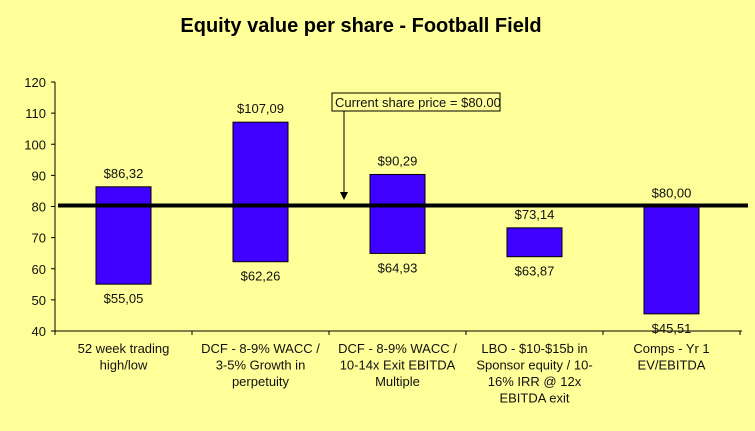 The image size is (755, 431). Describe the element at coordinates (35, 113) in the screenshot. I see `y-tick-label: 110` at that location.